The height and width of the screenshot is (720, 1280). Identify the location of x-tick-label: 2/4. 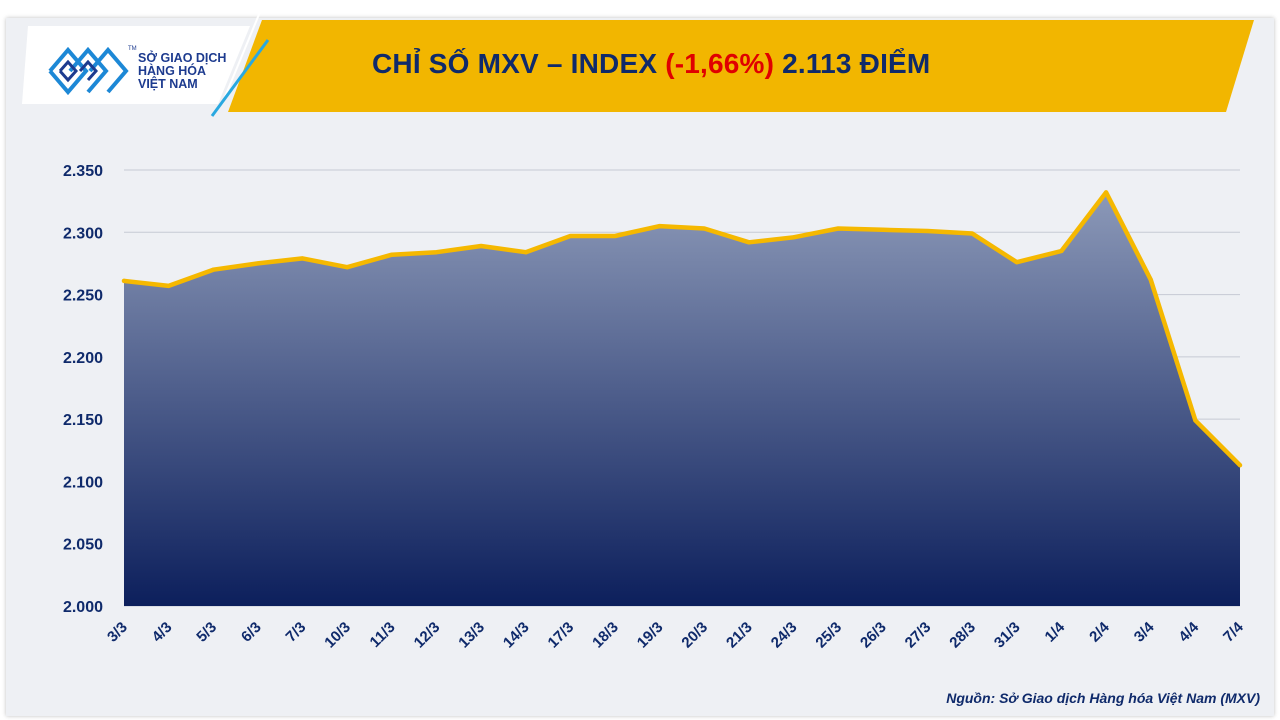
(1099, 631).